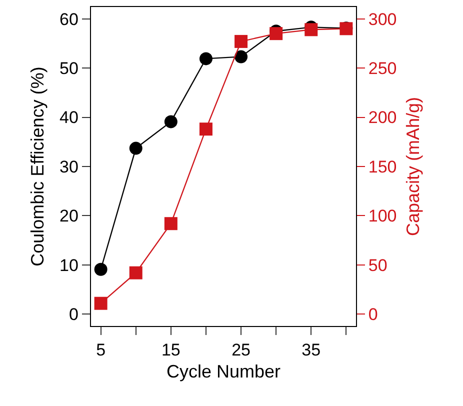 This screenshot has width=463, height=406. What do you see at coordinates (69, 166) in the screenshot?
I see `y-tick-label: 30` at bounding box center [69, 166].